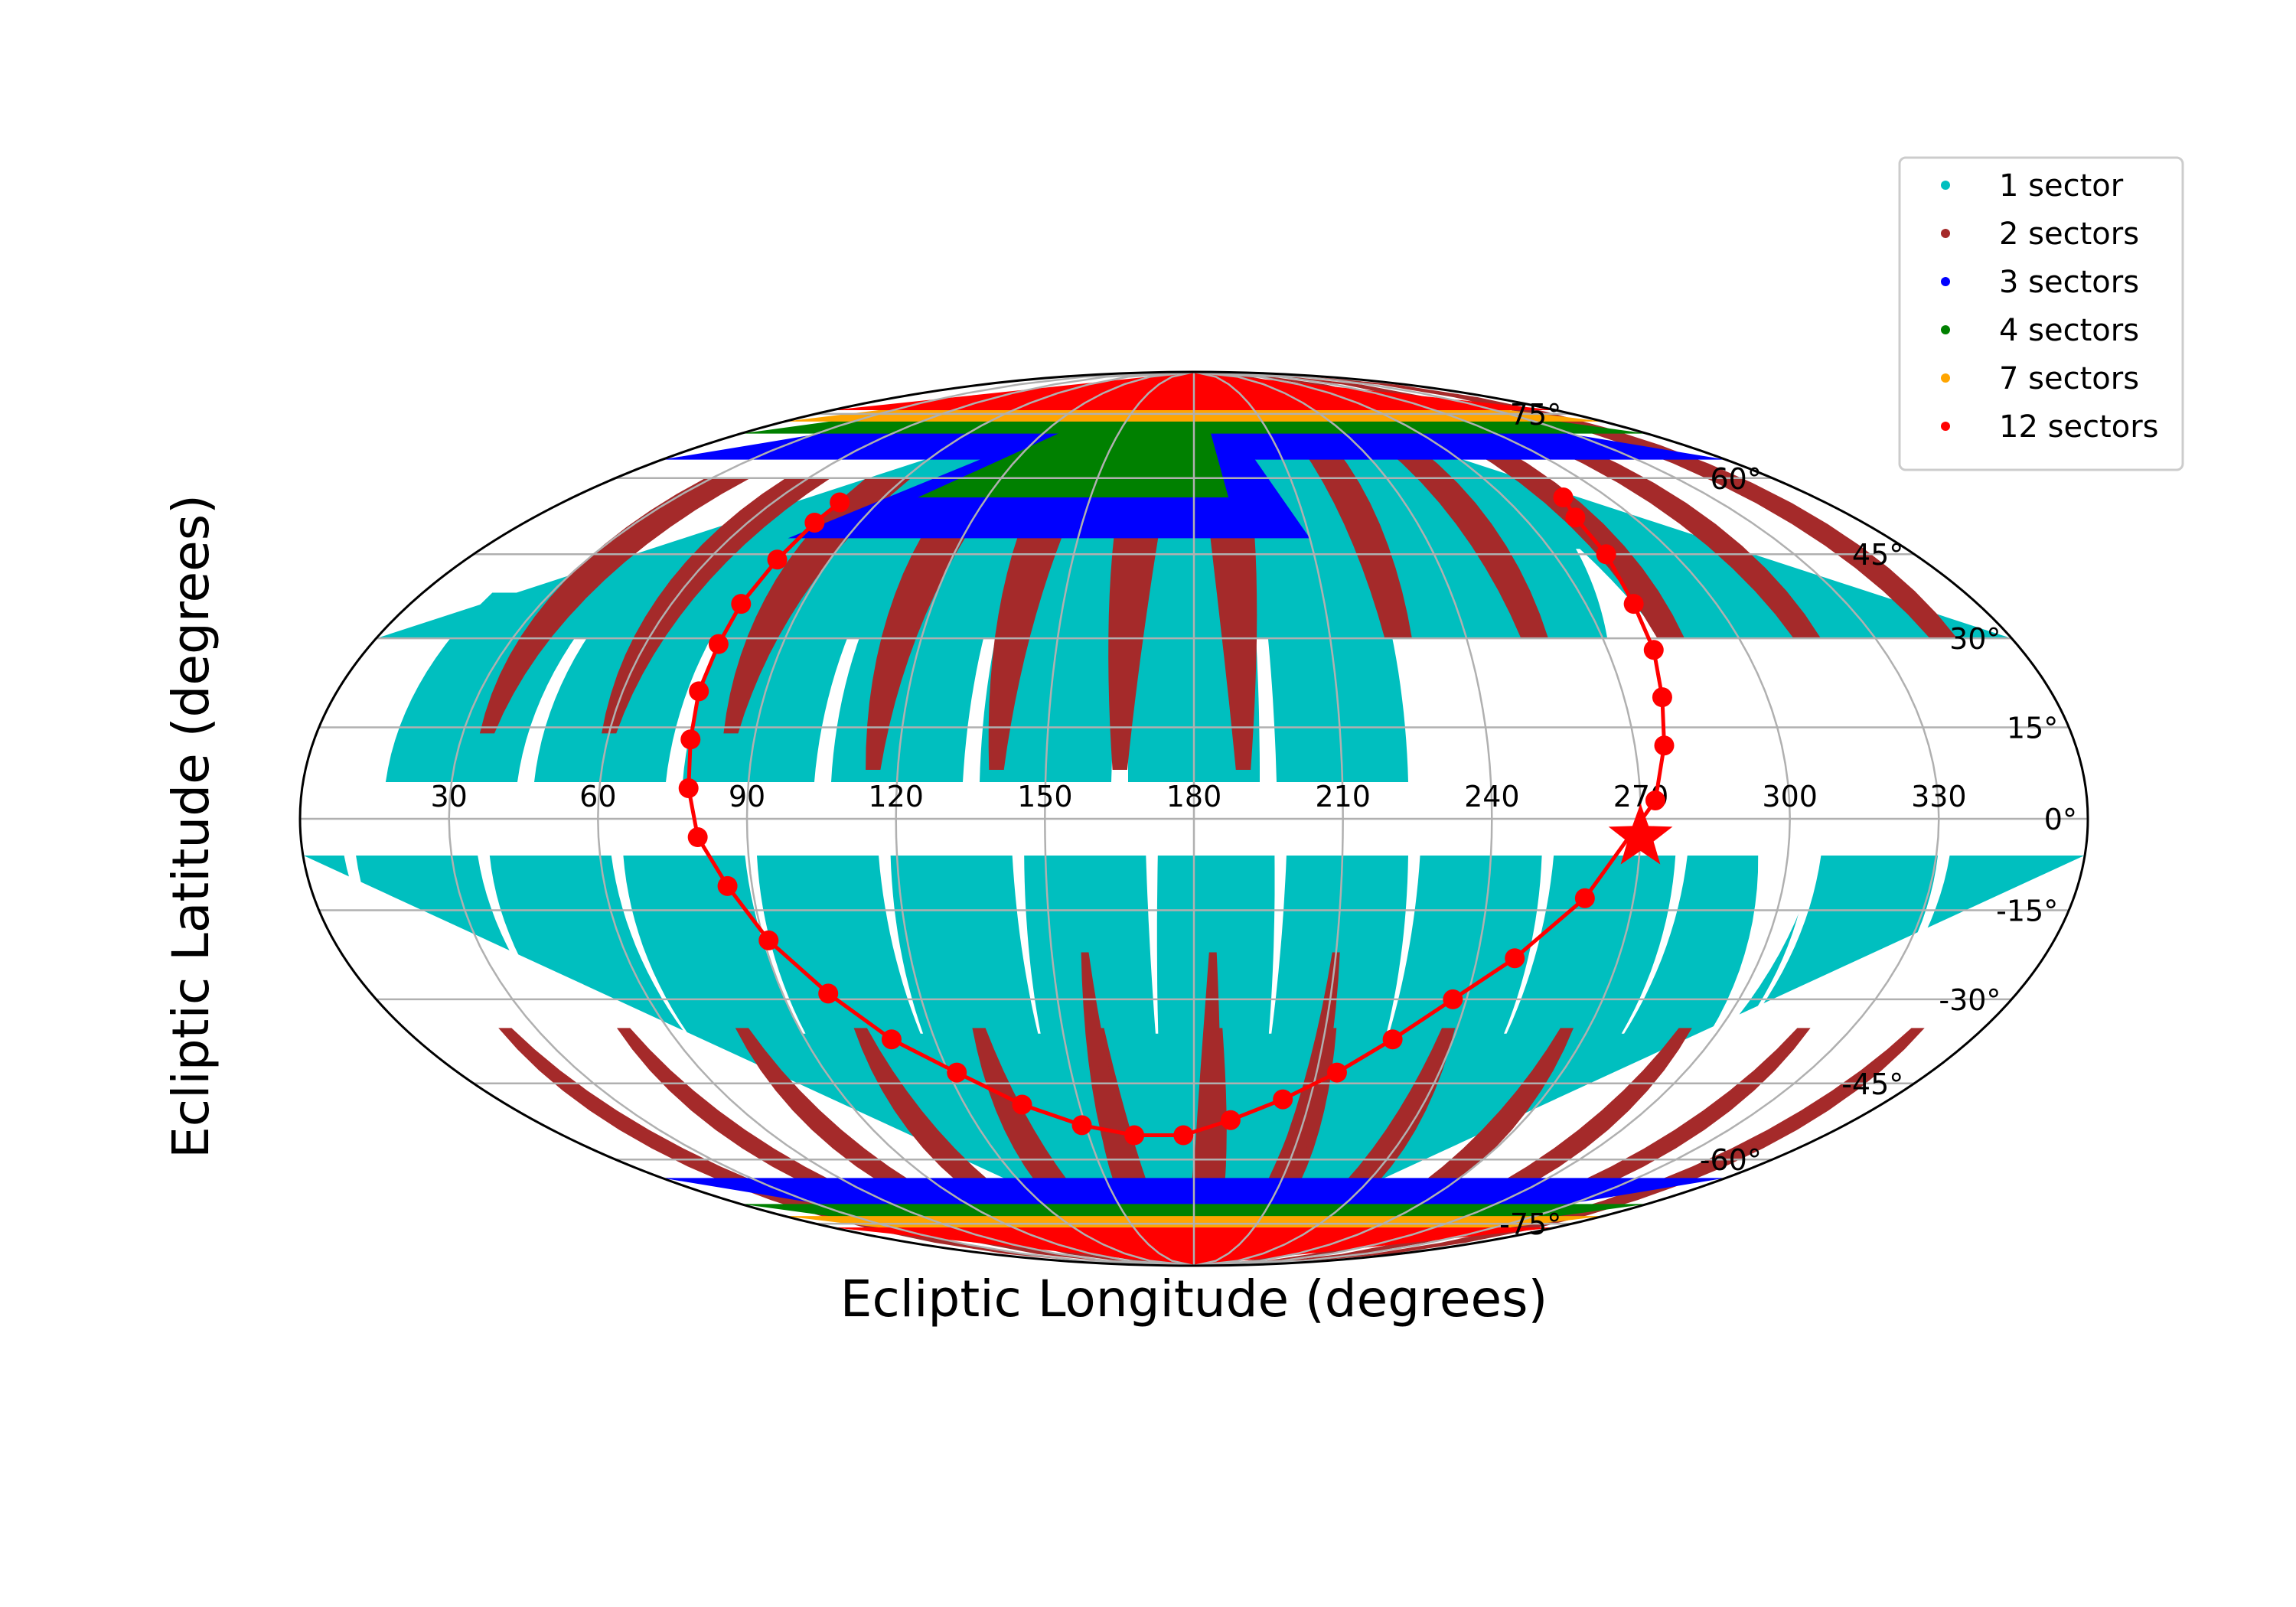 This screenshot has height=1607, width=2296. I want to click on south-2-sectors-wedge, so click(1139, 1145).